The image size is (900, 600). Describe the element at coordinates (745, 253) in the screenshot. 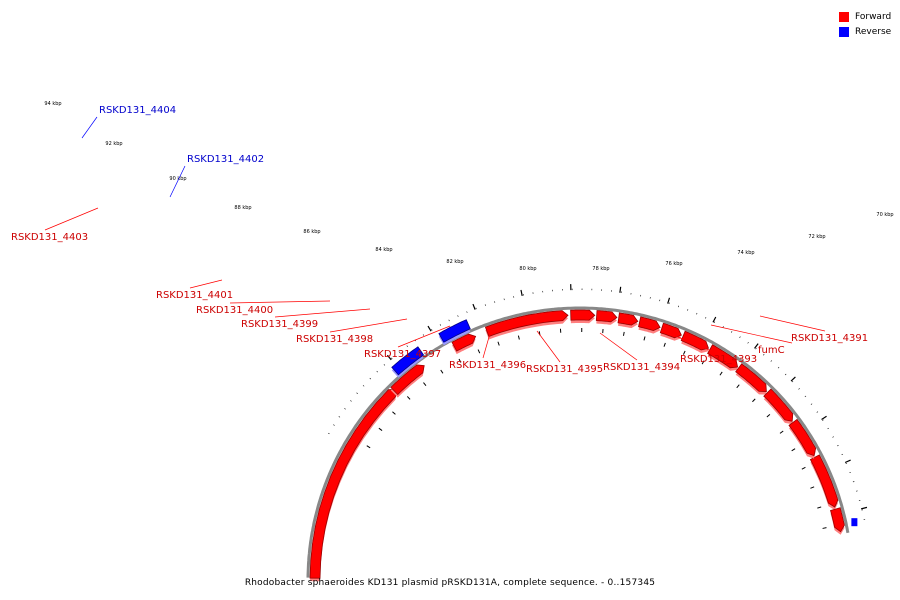

I see `tick-label: 74 kbp` at that location.